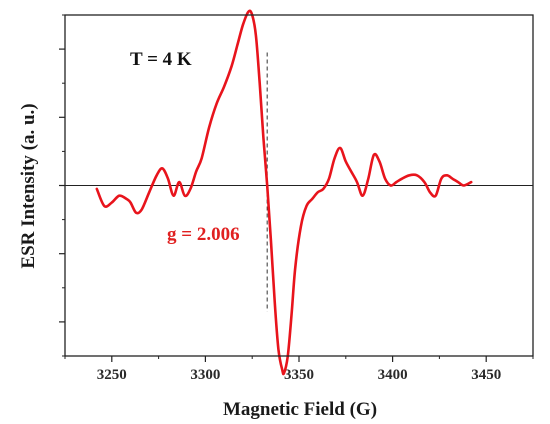  What do you see at coordinates (393, 375) in the screenshot?
I see `x-tick-label-3400: 3400` at bounding box center [393, 375].